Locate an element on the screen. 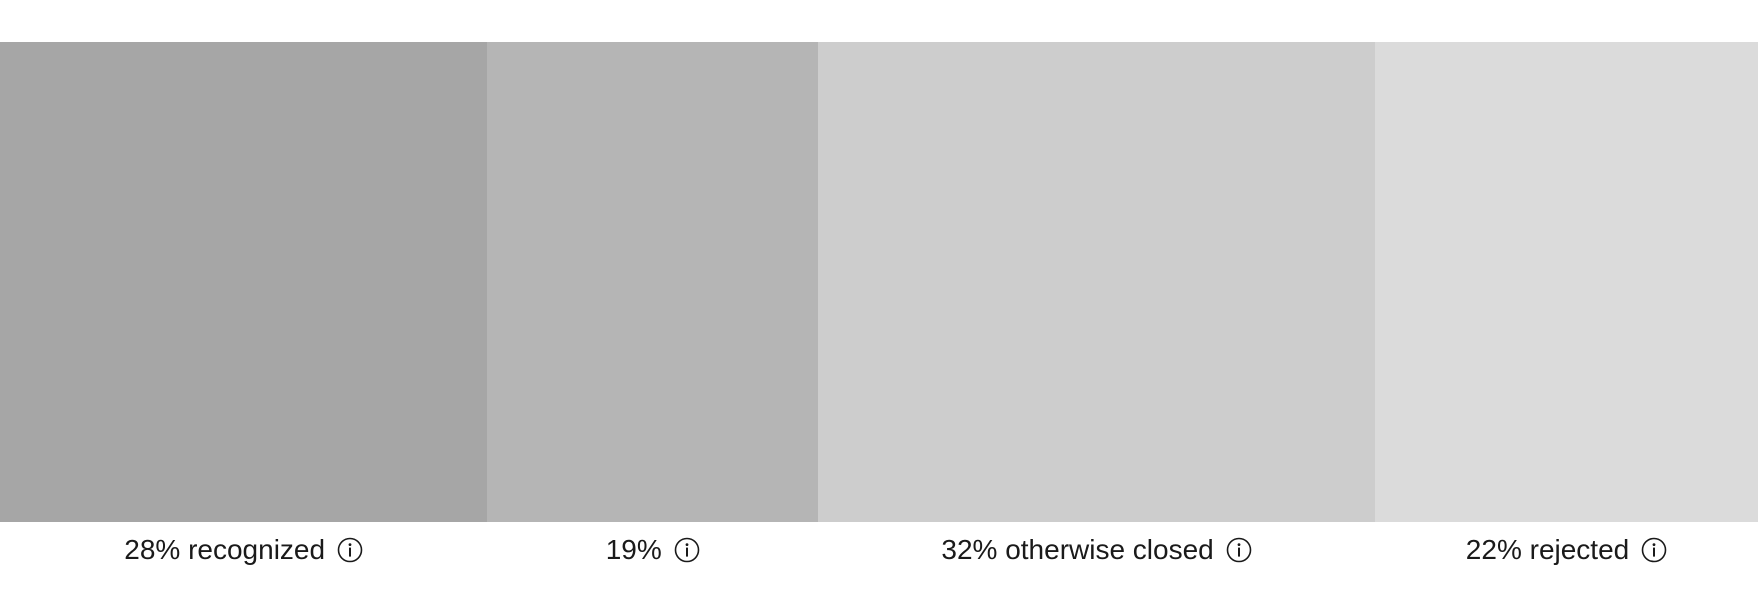  segment-label: 32% otherwise closed is located at coordinates (1096, 550).